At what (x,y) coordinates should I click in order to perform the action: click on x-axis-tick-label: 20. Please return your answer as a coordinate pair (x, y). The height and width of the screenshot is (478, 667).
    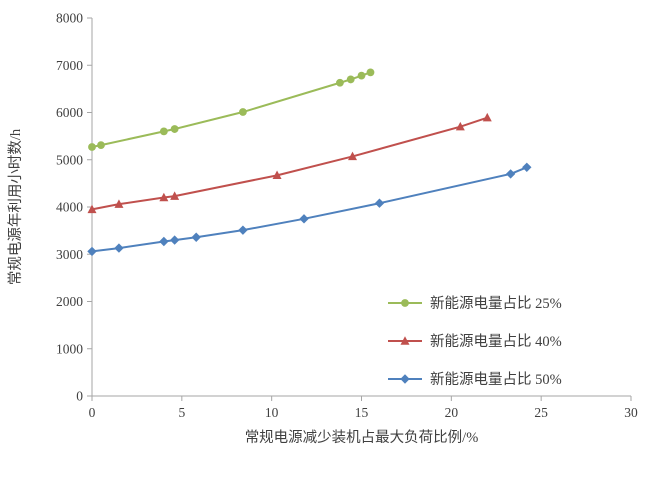
    Looking at the image, I should click on (452, 412).